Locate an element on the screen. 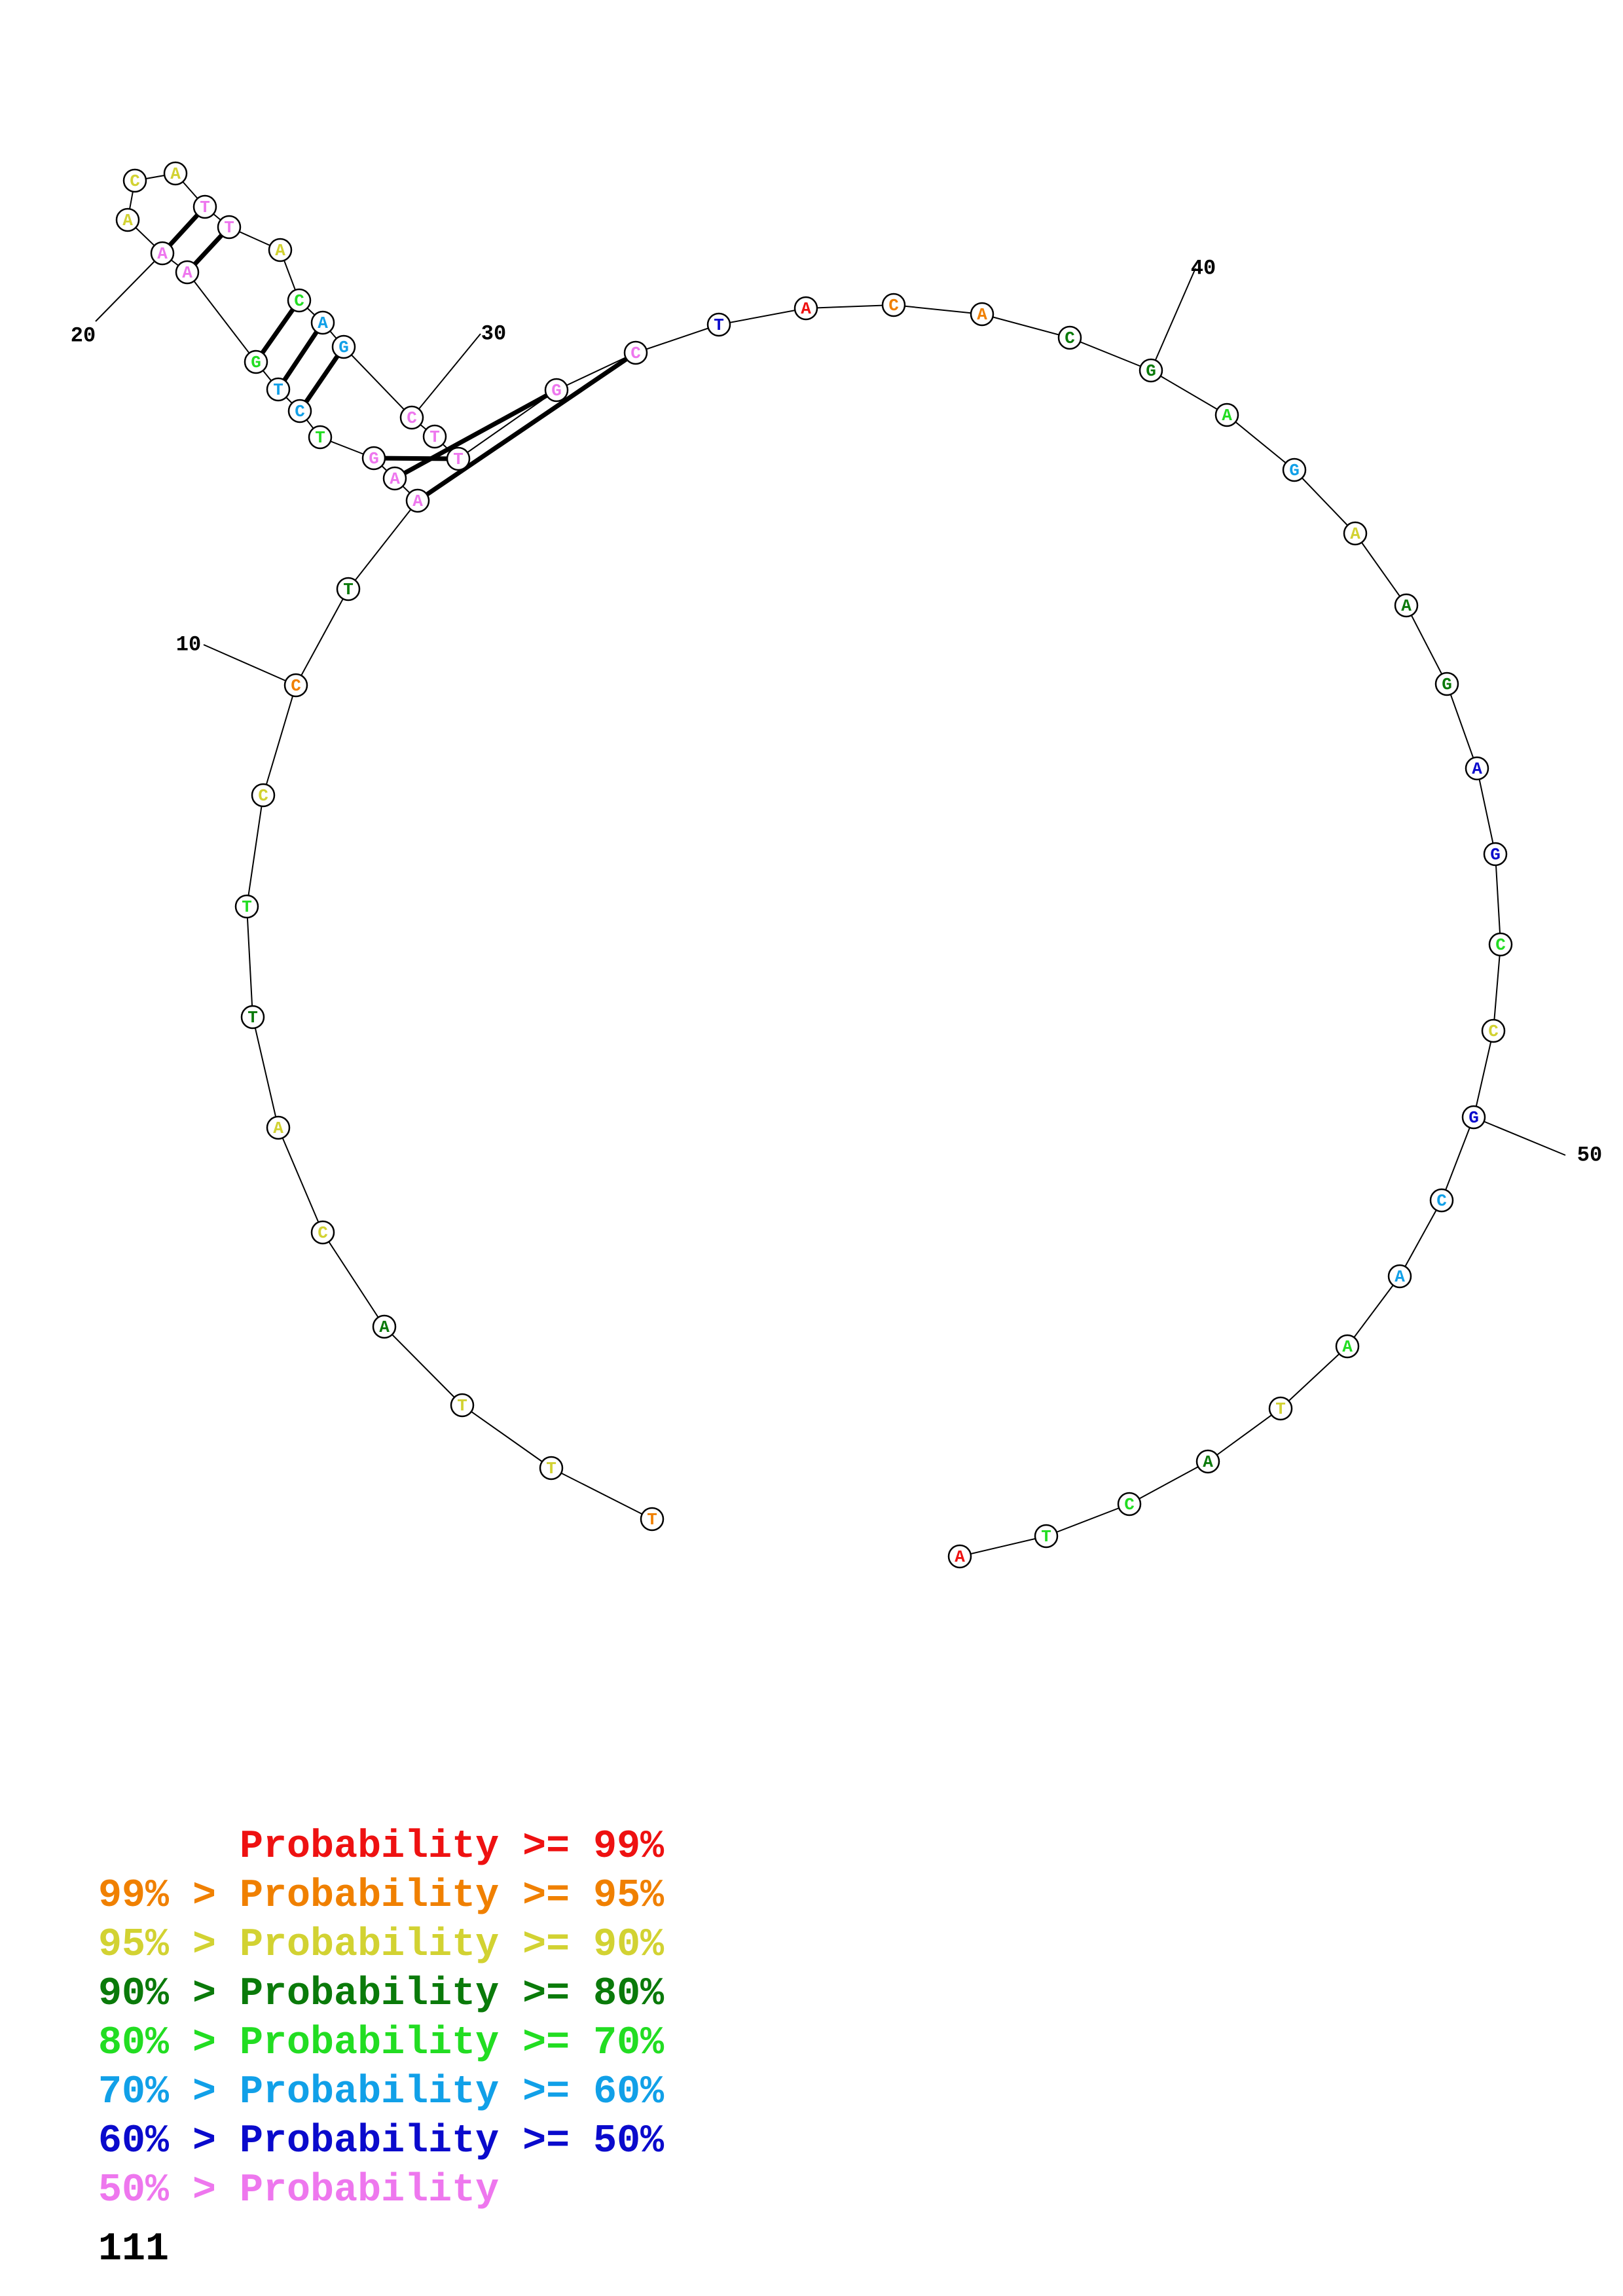  legend-entry: 50% > Probability is located at coordinates (299, 2190).